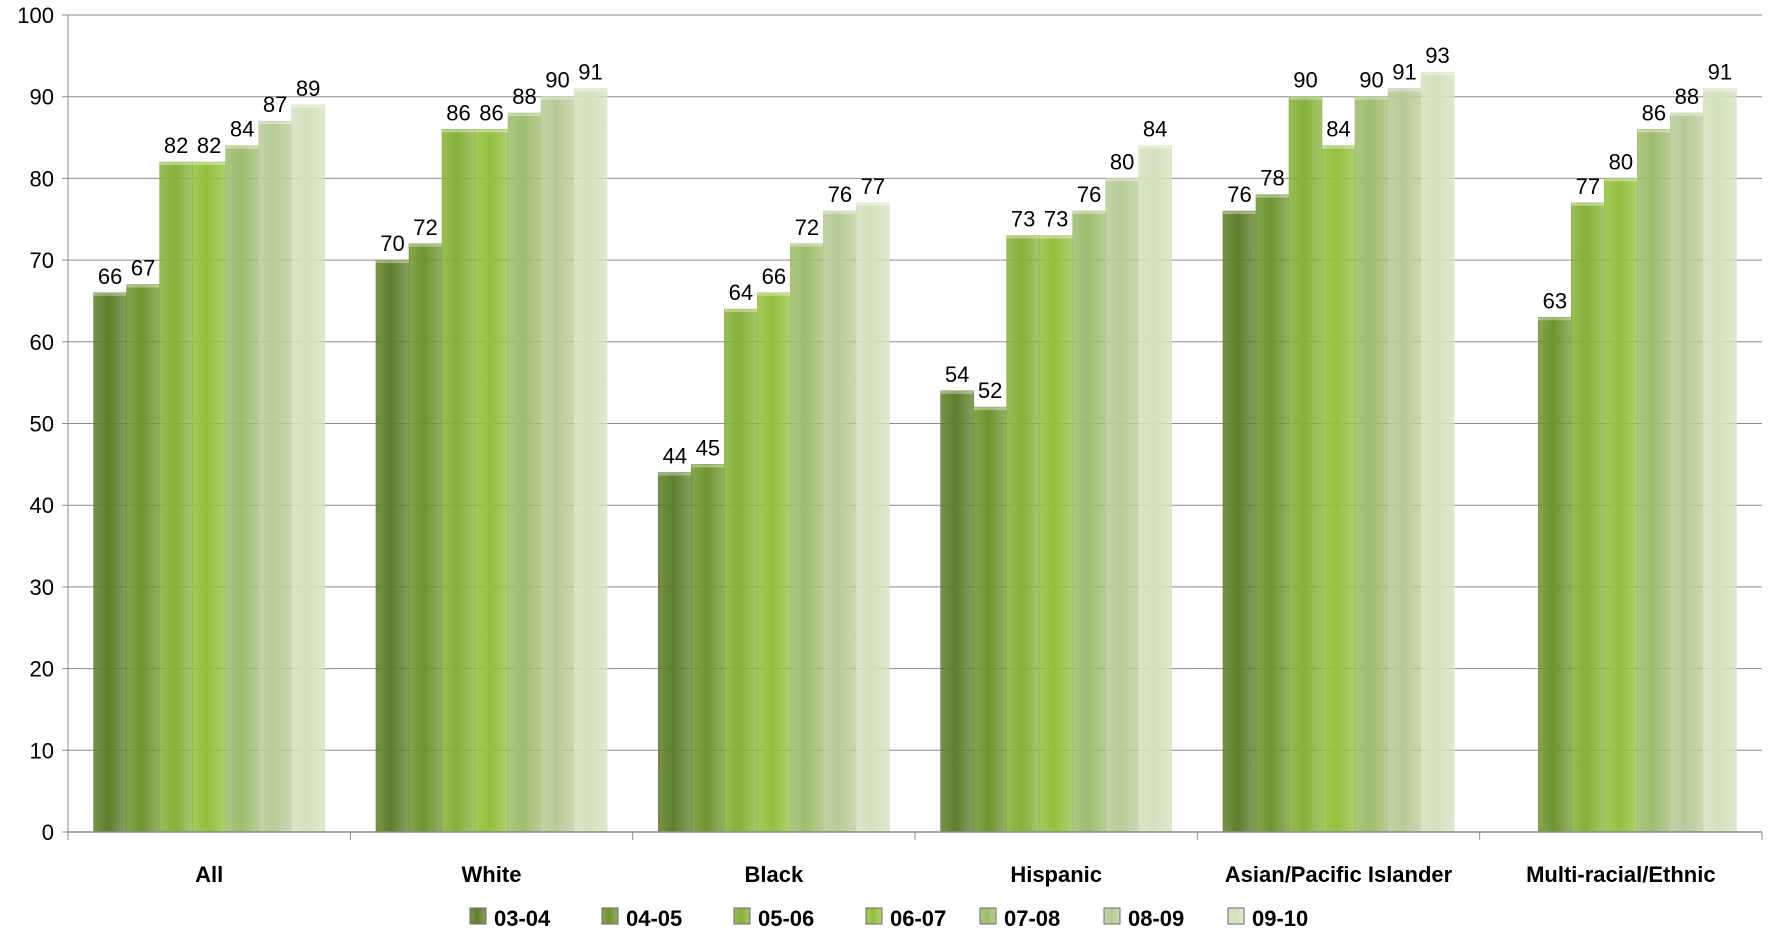 This screenshot has width=1776, height=948. I want to click on data-label: 64, so click(741, 292).